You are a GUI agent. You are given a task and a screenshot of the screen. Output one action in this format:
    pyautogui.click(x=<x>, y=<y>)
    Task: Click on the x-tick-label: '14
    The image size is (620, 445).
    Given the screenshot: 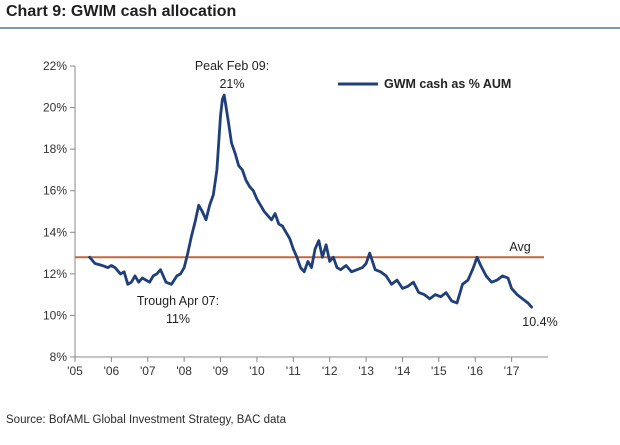 What is the action you would take?
    pyautogui.click(x=403, y=371)
    